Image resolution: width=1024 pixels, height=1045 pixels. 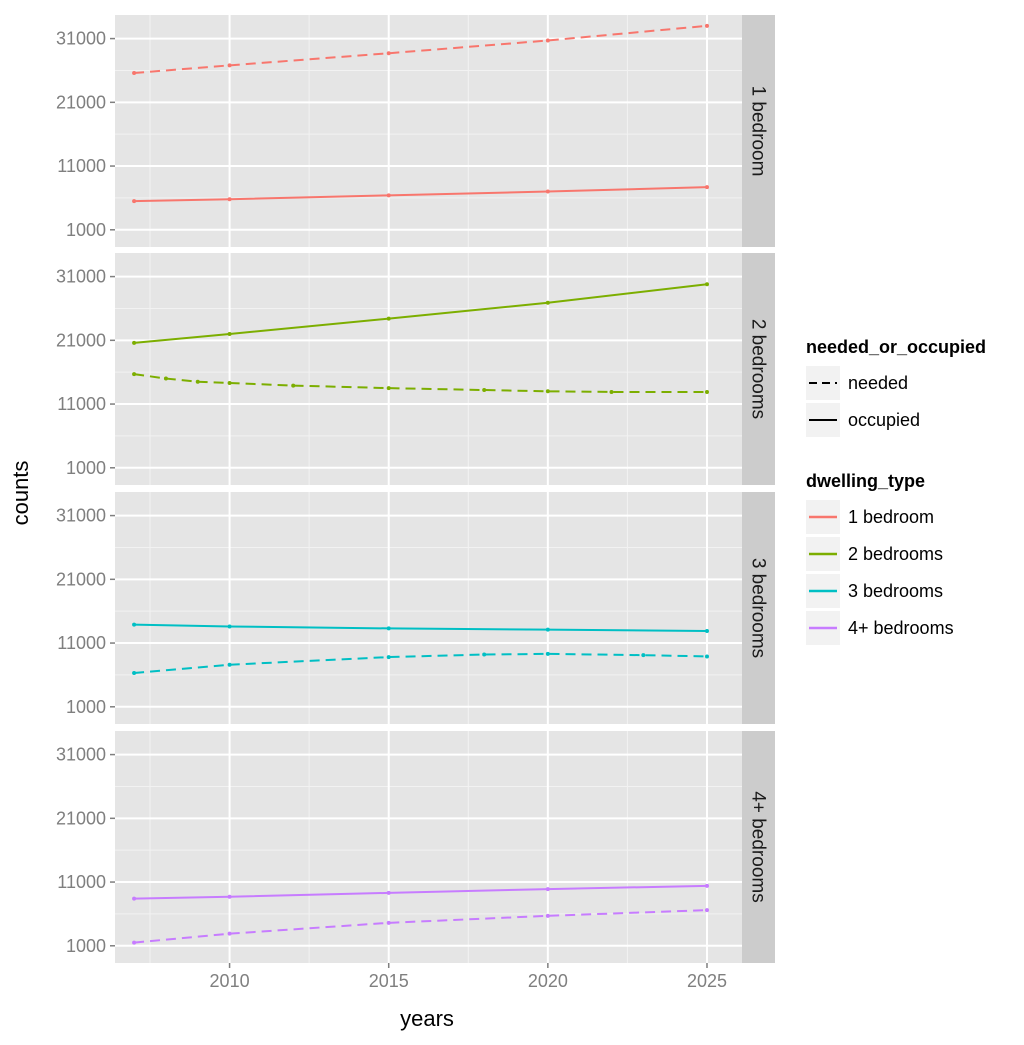 I want to click on legend-colour-items: 1 bedroom 2 bedrooms 3 bedrooms 4+ bedrooms, so click(x=880, y=572).